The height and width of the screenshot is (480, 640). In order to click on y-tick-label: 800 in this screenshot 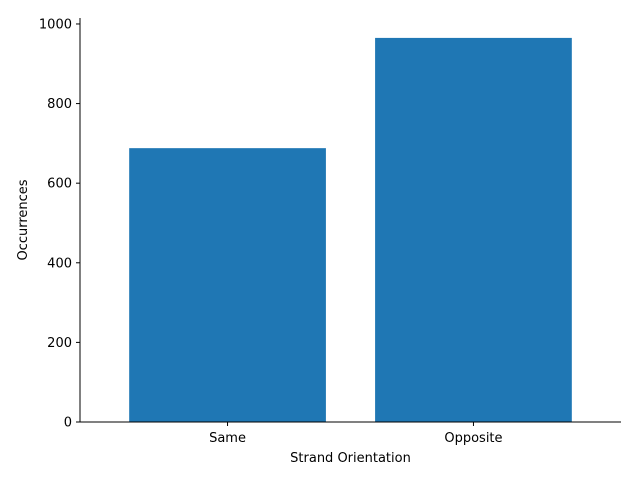, I will do `click(59, 104)`.